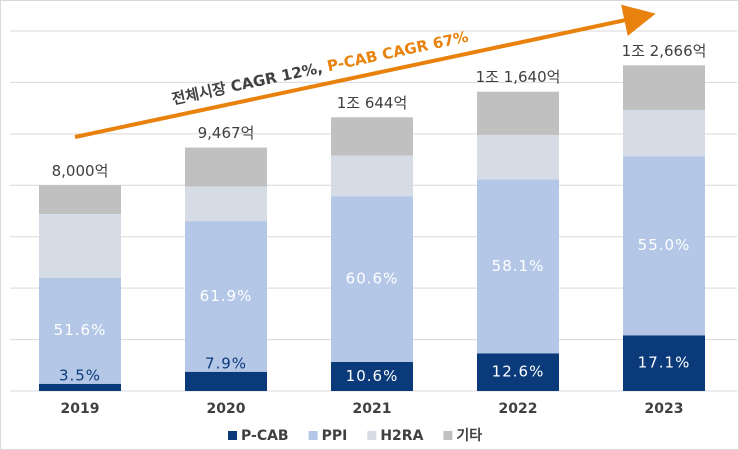 Image resolution: width=739 pixels, height=450 pixels. Describe the element at coordinates (469, 436) in the screenshot. I see `legend-label: 기타` at that location.